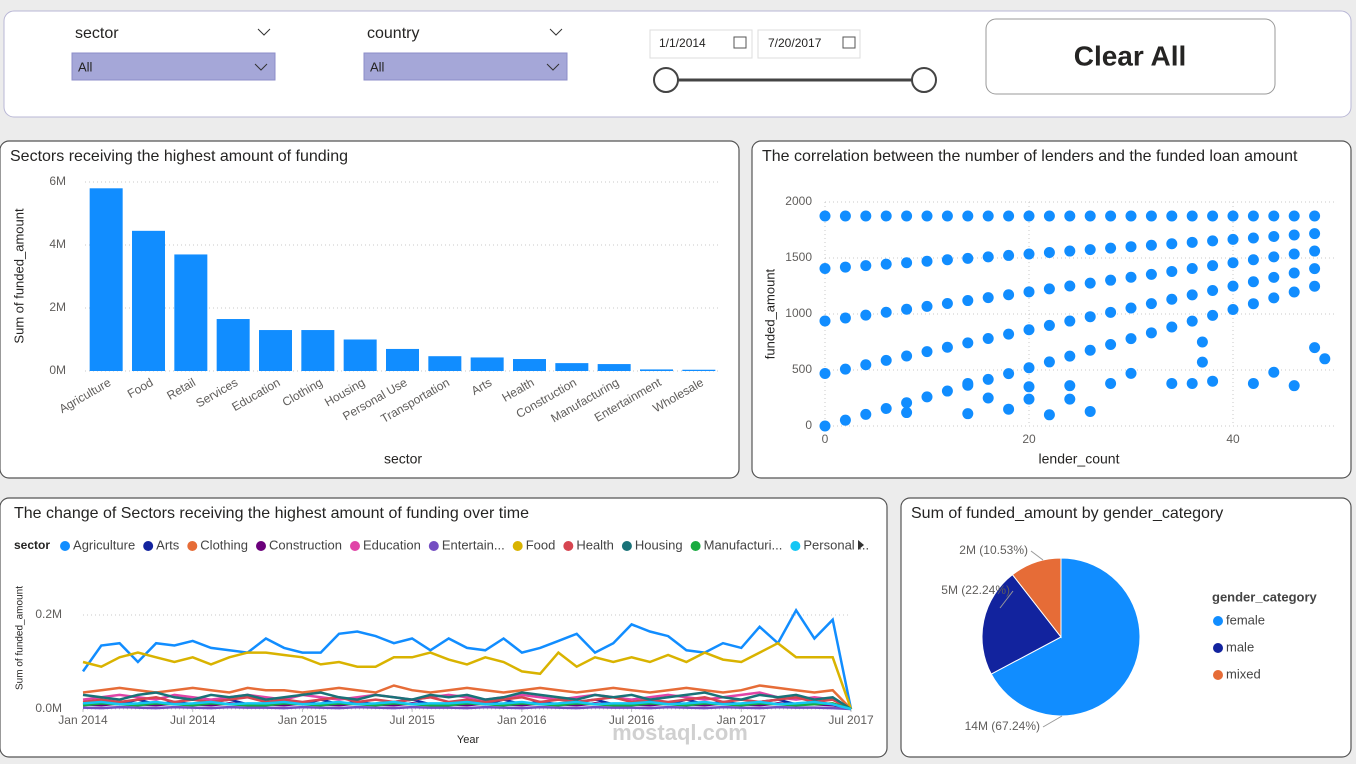  I want to click on x-axis-label: Year, so click(468, 740).